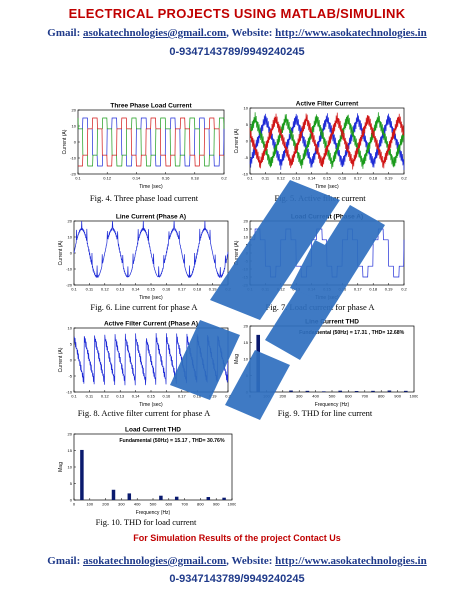 This screenshot has height=613, width=474. What do you see at coordinates (332, 322) in the screenshot?
I see `chart-title: Line Current THD` at bounding box center [332, 322].